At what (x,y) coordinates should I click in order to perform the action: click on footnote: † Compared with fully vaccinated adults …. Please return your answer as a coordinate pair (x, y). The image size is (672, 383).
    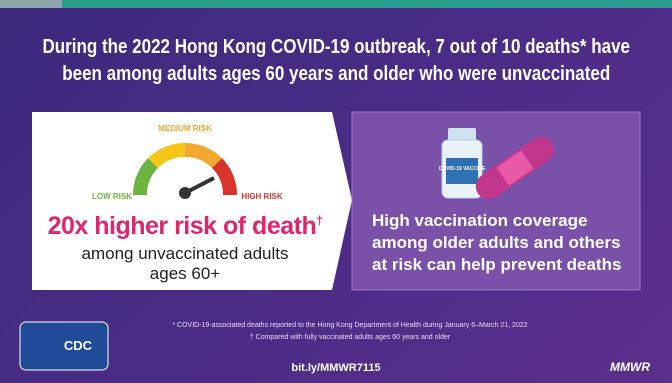
    Looking at the image, I should click on (350, 337).